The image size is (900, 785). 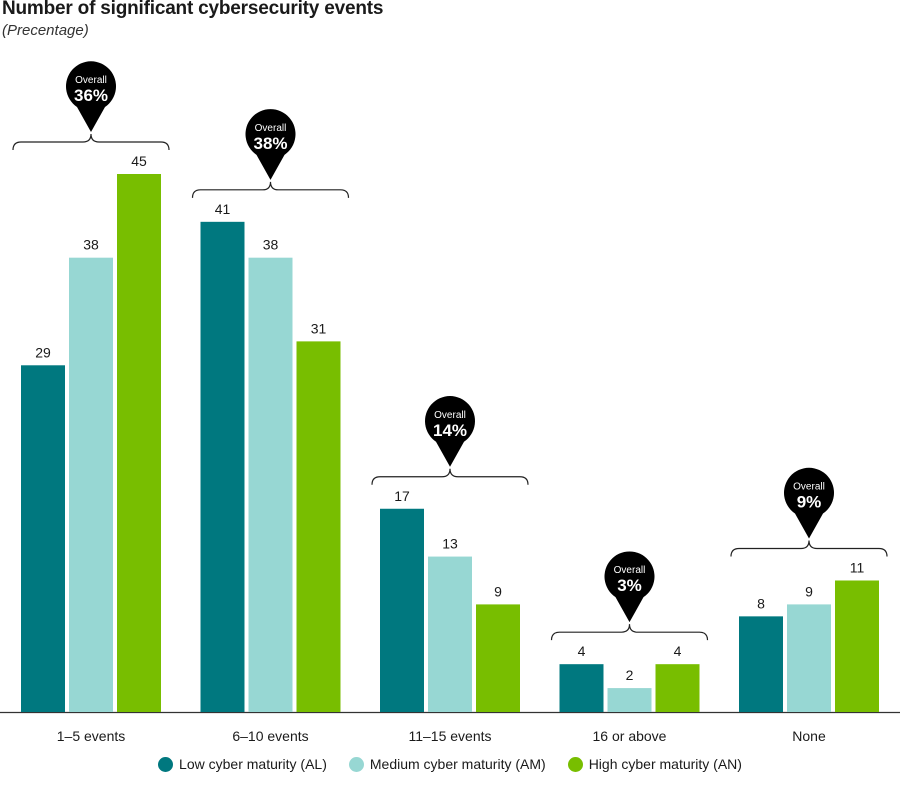 I want to click on category-label: 11–15 events, so click(x=449, y=736).